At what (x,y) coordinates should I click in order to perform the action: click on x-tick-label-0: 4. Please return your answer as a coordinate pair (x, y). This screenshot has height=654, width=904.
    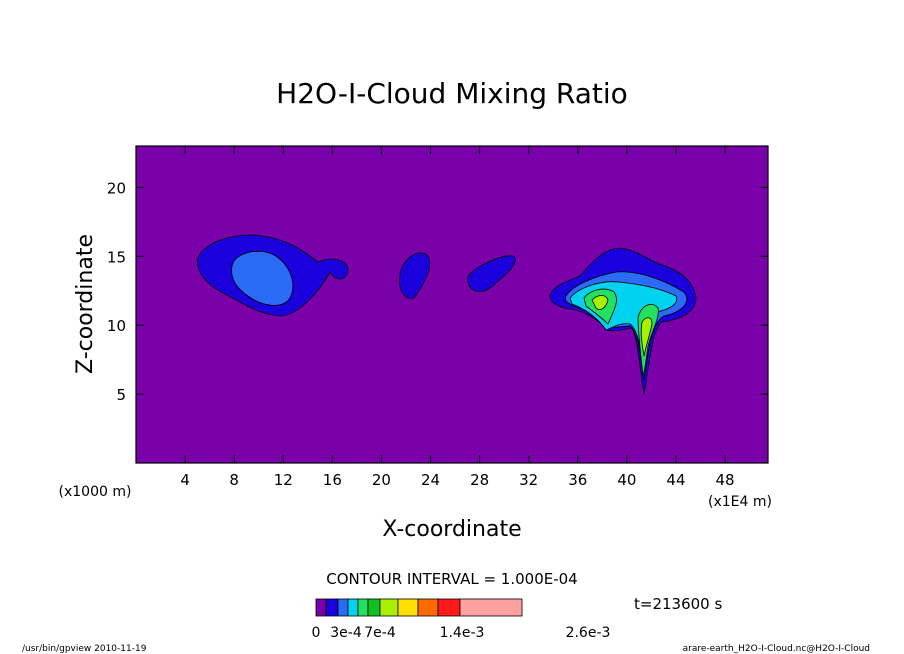
    Looking at the image, I should click on (185, 480).